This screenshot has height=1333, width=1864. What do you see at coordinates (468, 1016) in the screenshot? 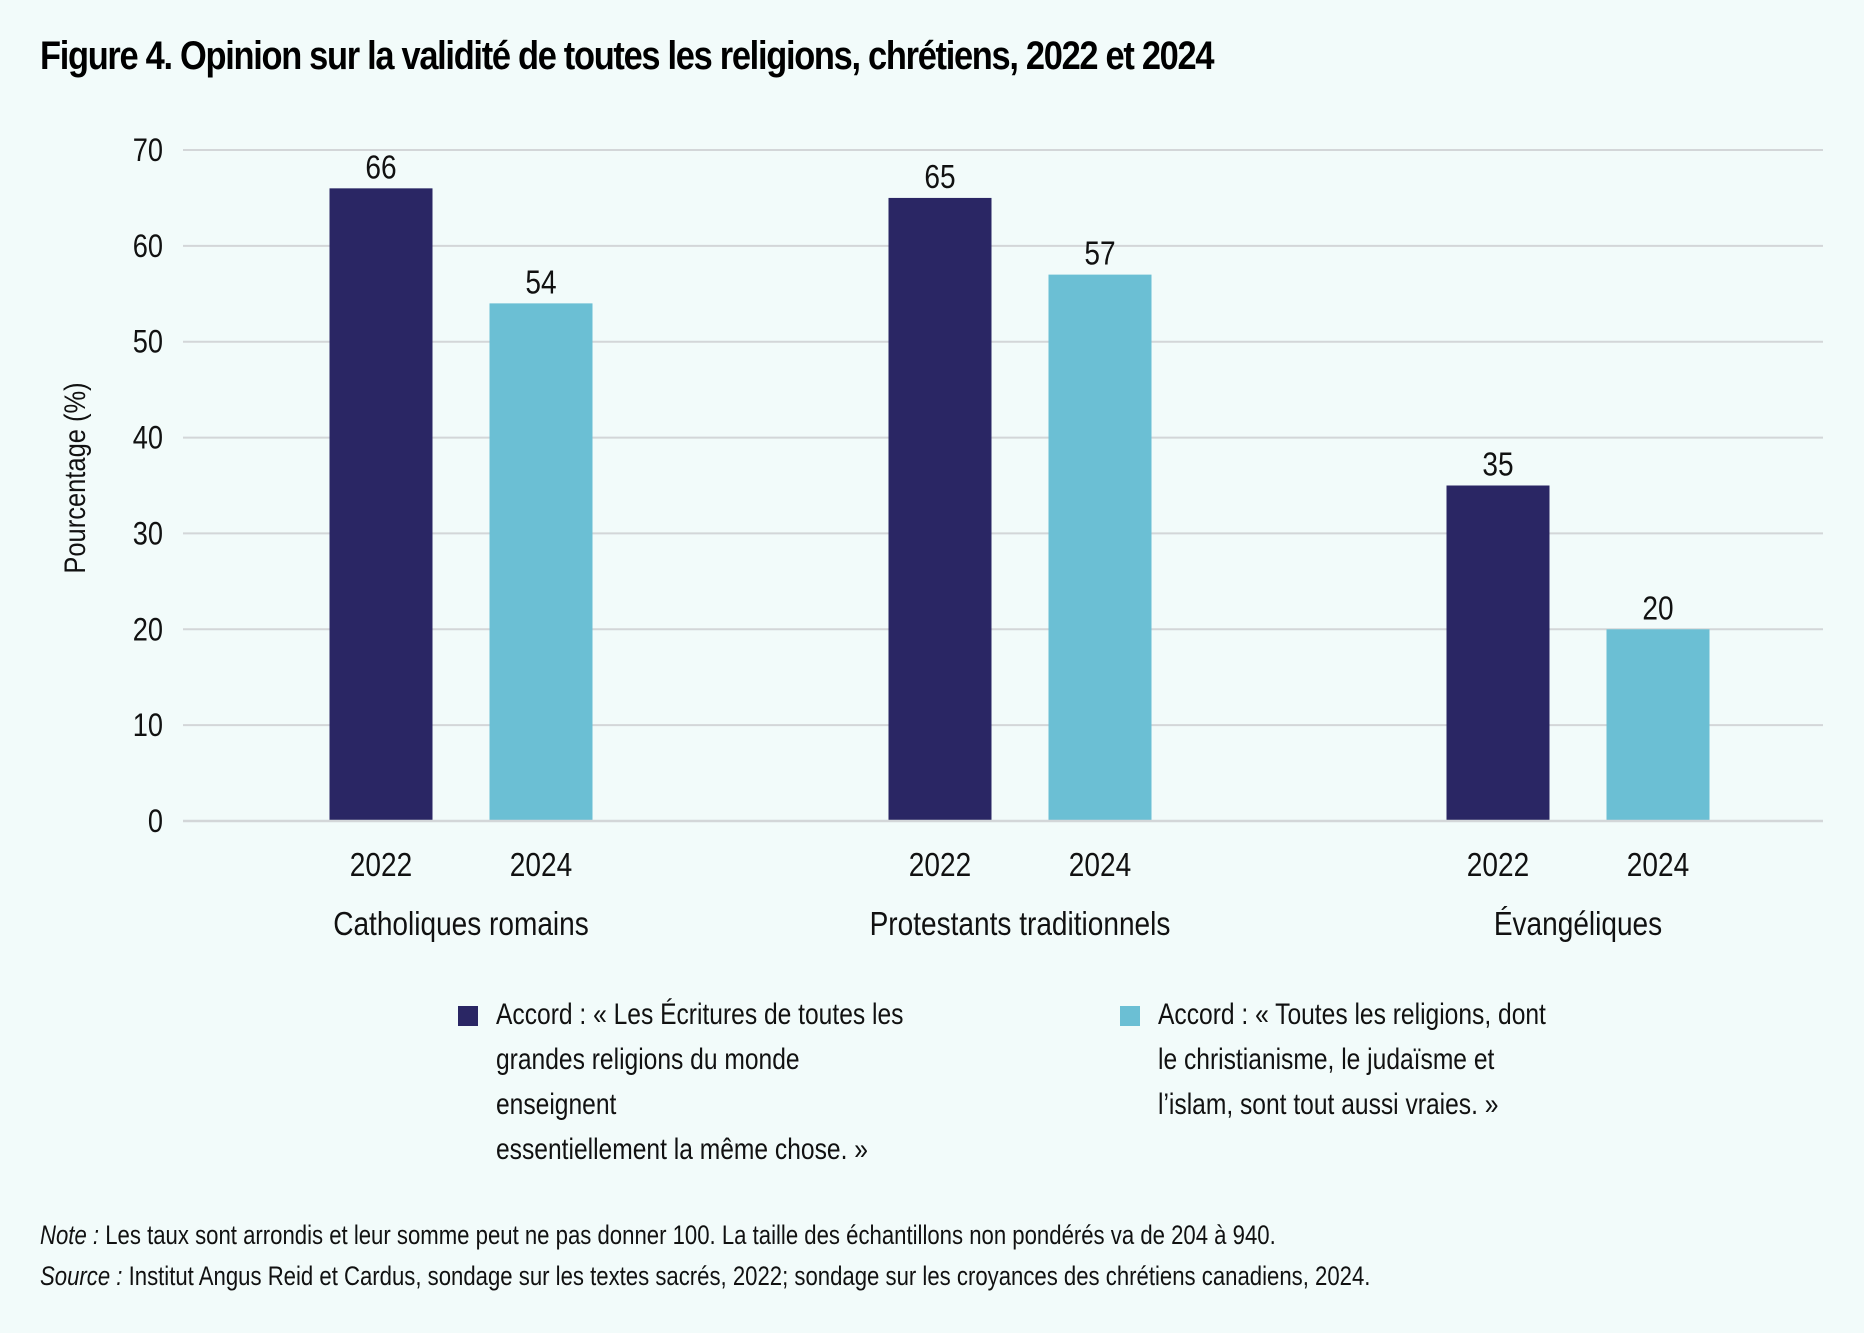
I see `legend-swatch-2022` at bounding box center [468, 1016].